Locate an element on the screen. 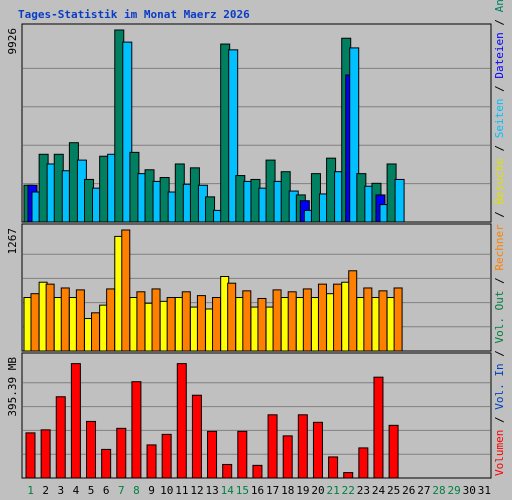  x-tick-label: 24 is located at coordinates (379, 490).